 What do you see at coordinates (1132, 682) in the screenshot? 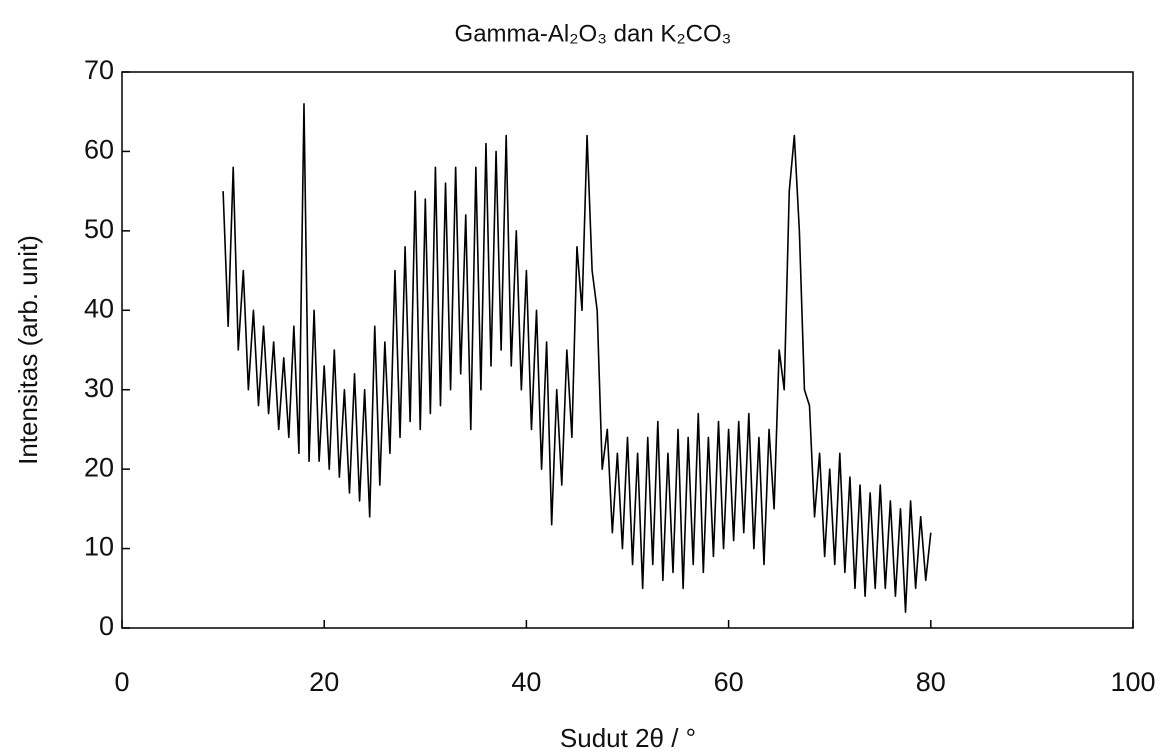
I see `x-tick-label: 100` at bounding box center [1132, 682].